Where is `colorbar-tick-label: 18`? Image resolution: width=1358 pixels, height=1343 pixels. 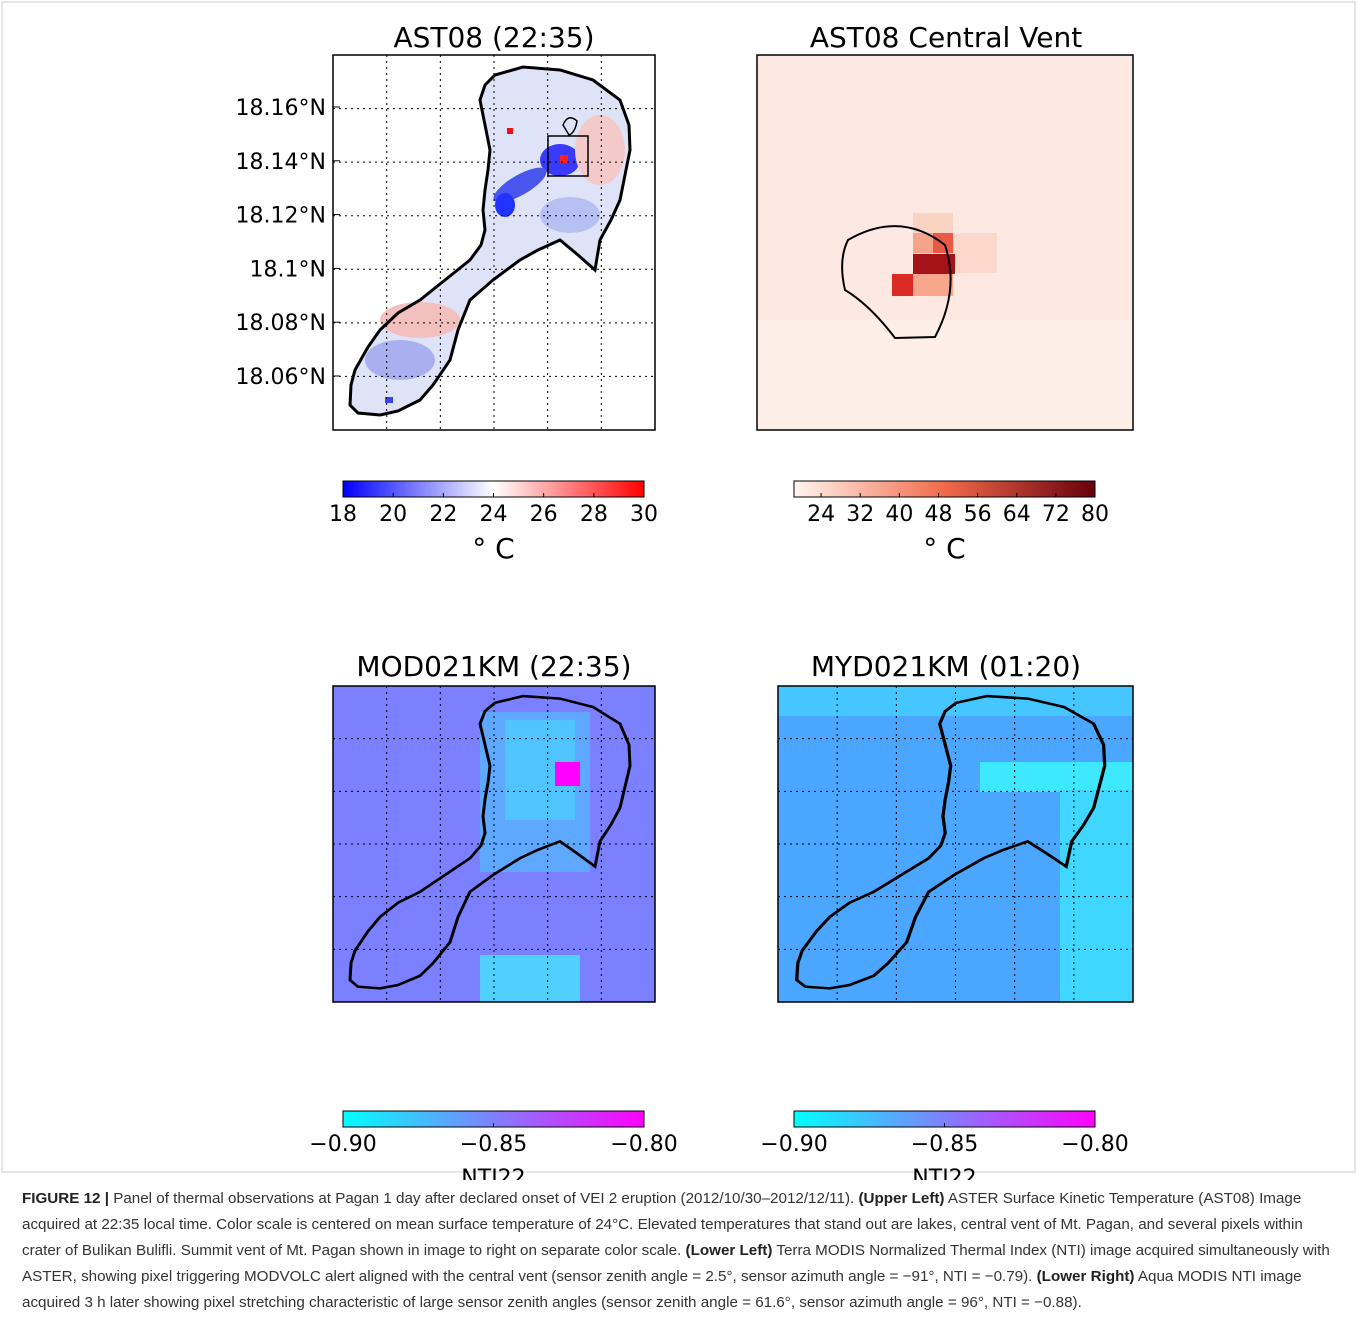
colorbar-tick-label: 18 is located at coordinates (343, 514).